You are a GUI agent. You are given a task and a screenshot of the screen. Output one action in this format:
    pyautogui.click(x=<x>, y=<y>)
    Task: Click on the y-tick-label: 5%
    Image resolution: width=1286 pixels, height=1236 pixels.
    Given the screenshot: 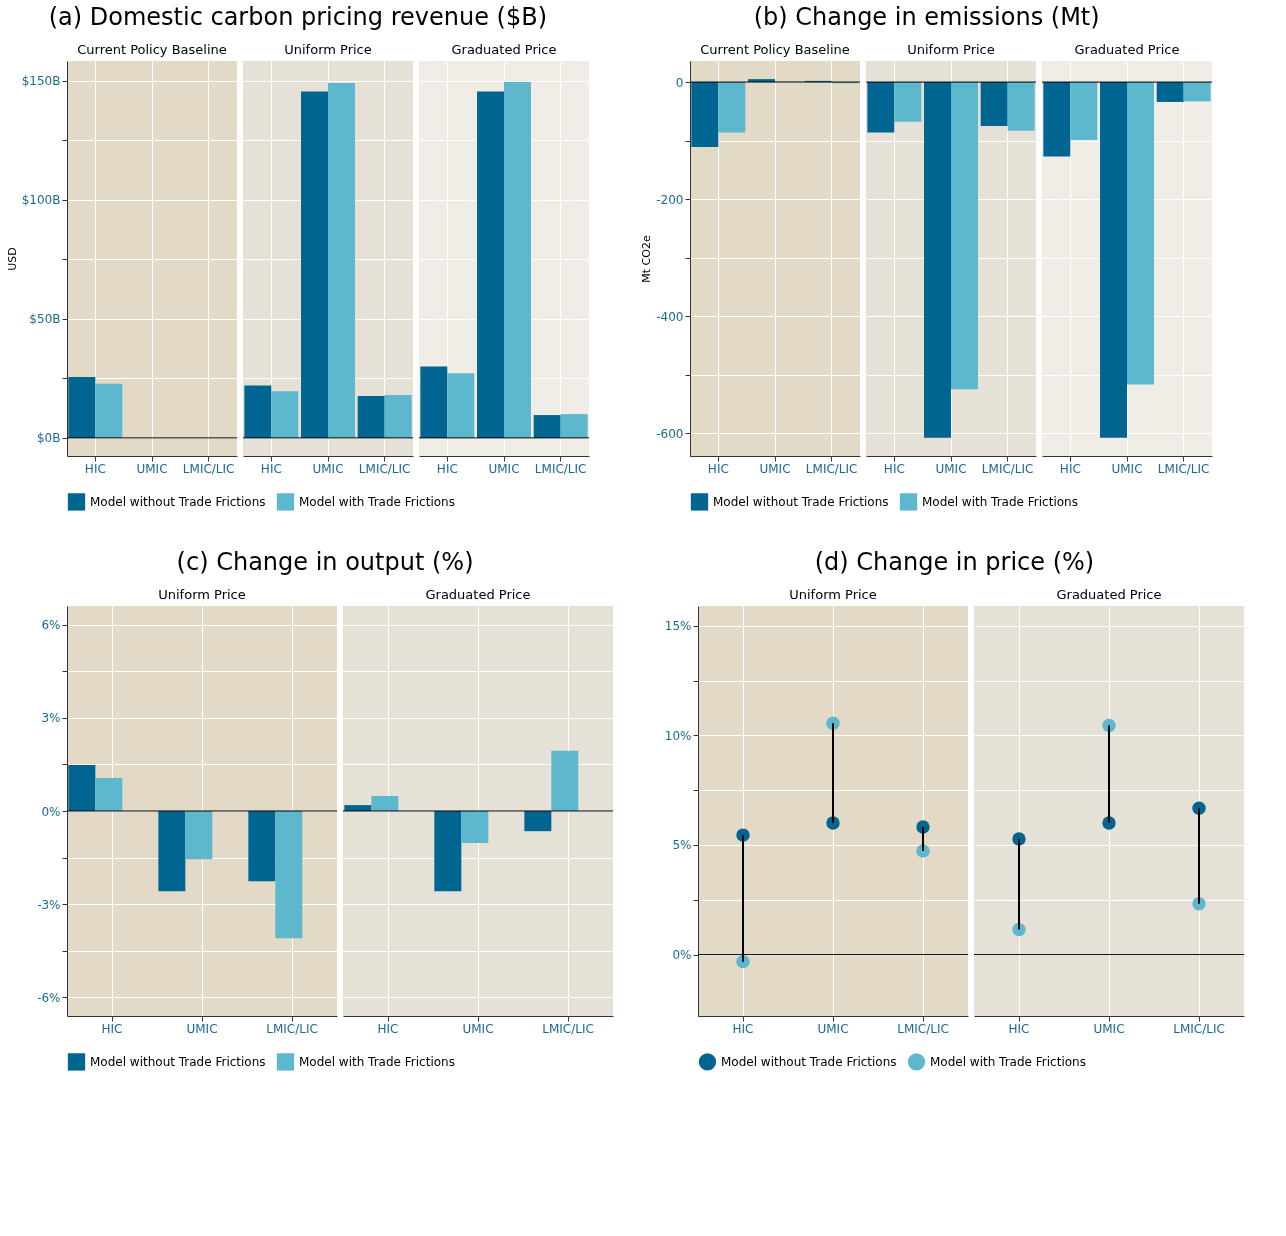 What is the action you would take?
    pyautogui.click(x=682, y=845)
    